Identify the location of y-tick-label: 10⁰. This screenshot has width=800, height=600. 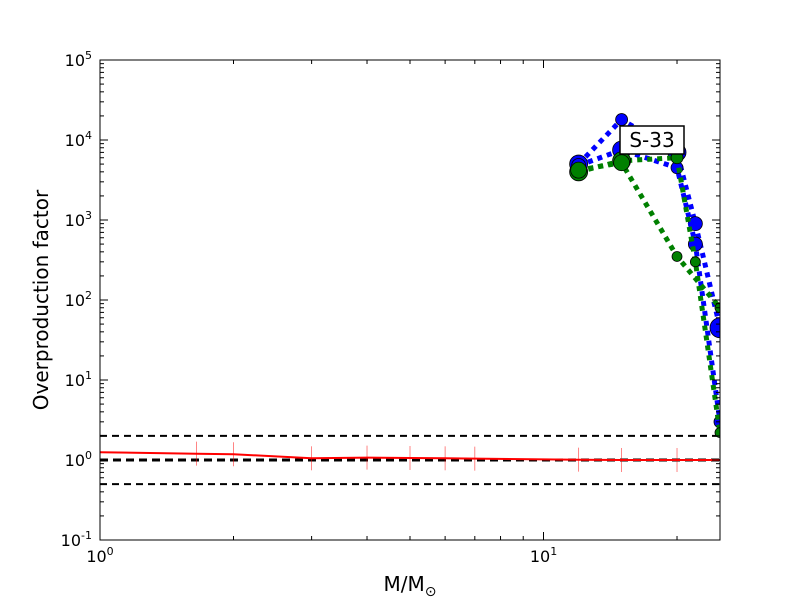
(78, 459).